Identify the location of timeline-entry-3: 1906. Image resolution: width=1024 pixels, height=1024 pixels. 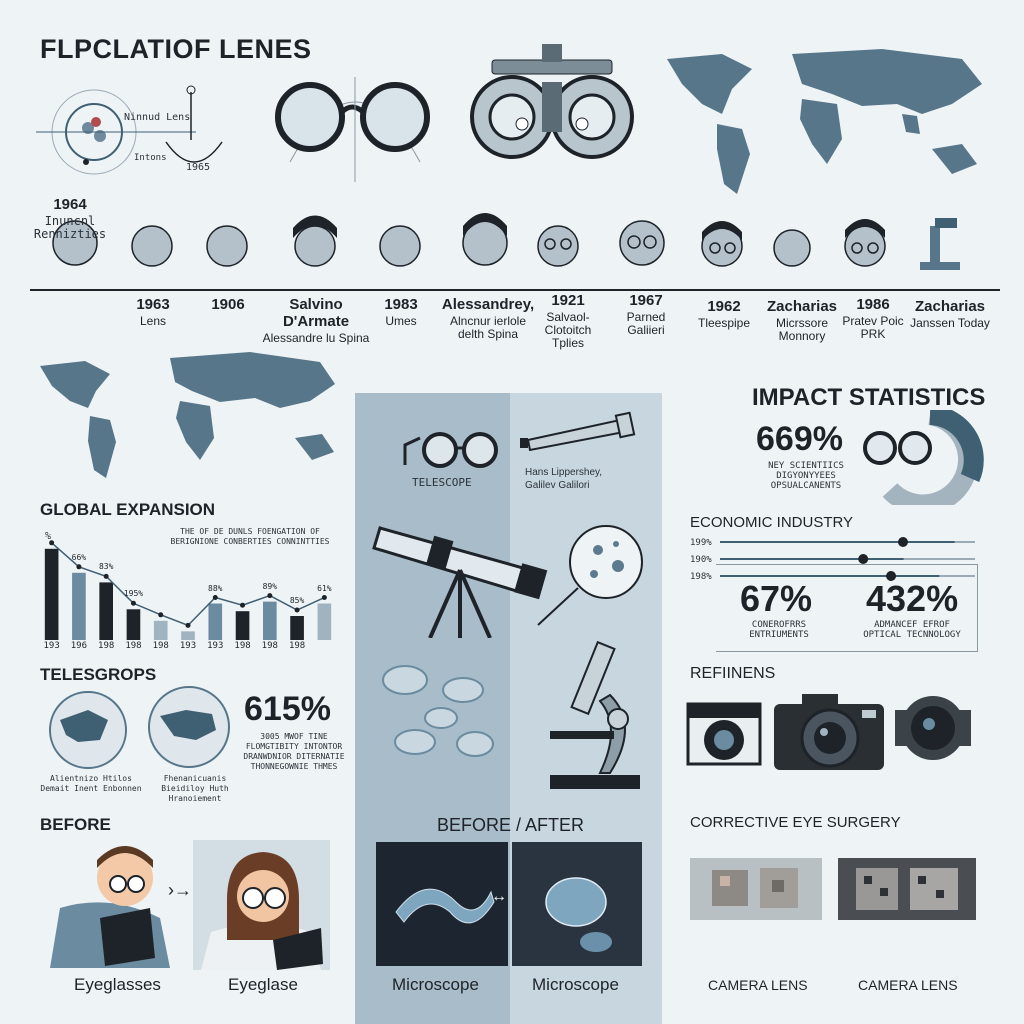
(228, 304).